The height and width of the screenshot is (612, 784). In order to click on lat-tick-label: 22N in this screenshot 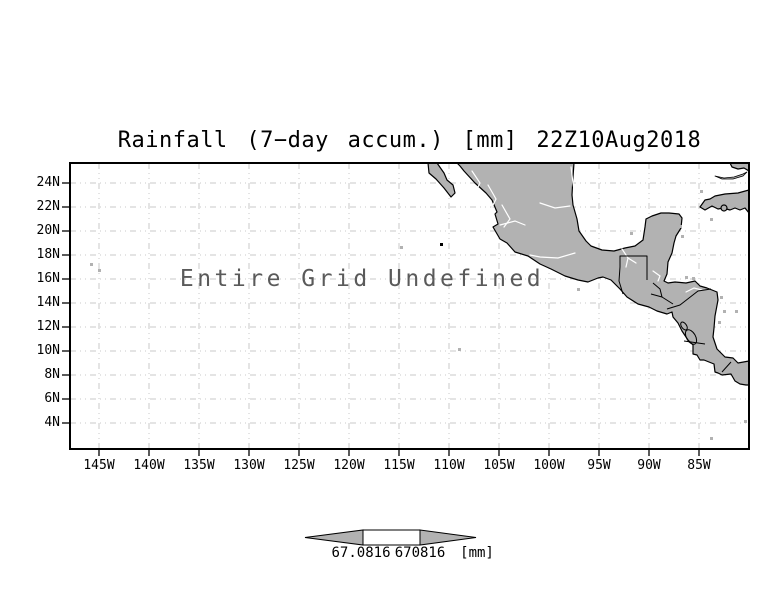, I will do `click(48, 206)`.